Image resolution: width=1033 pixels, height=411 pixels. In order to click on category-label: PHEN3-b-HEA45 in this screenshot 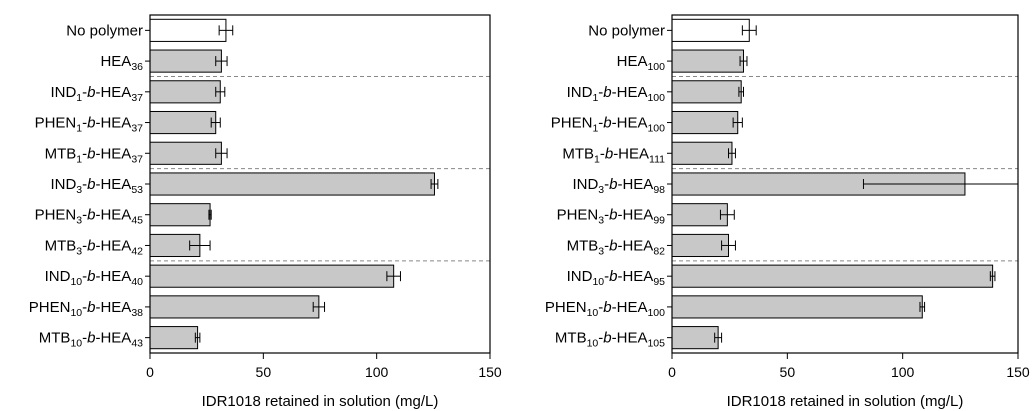, I will do `click(89, 217)`.